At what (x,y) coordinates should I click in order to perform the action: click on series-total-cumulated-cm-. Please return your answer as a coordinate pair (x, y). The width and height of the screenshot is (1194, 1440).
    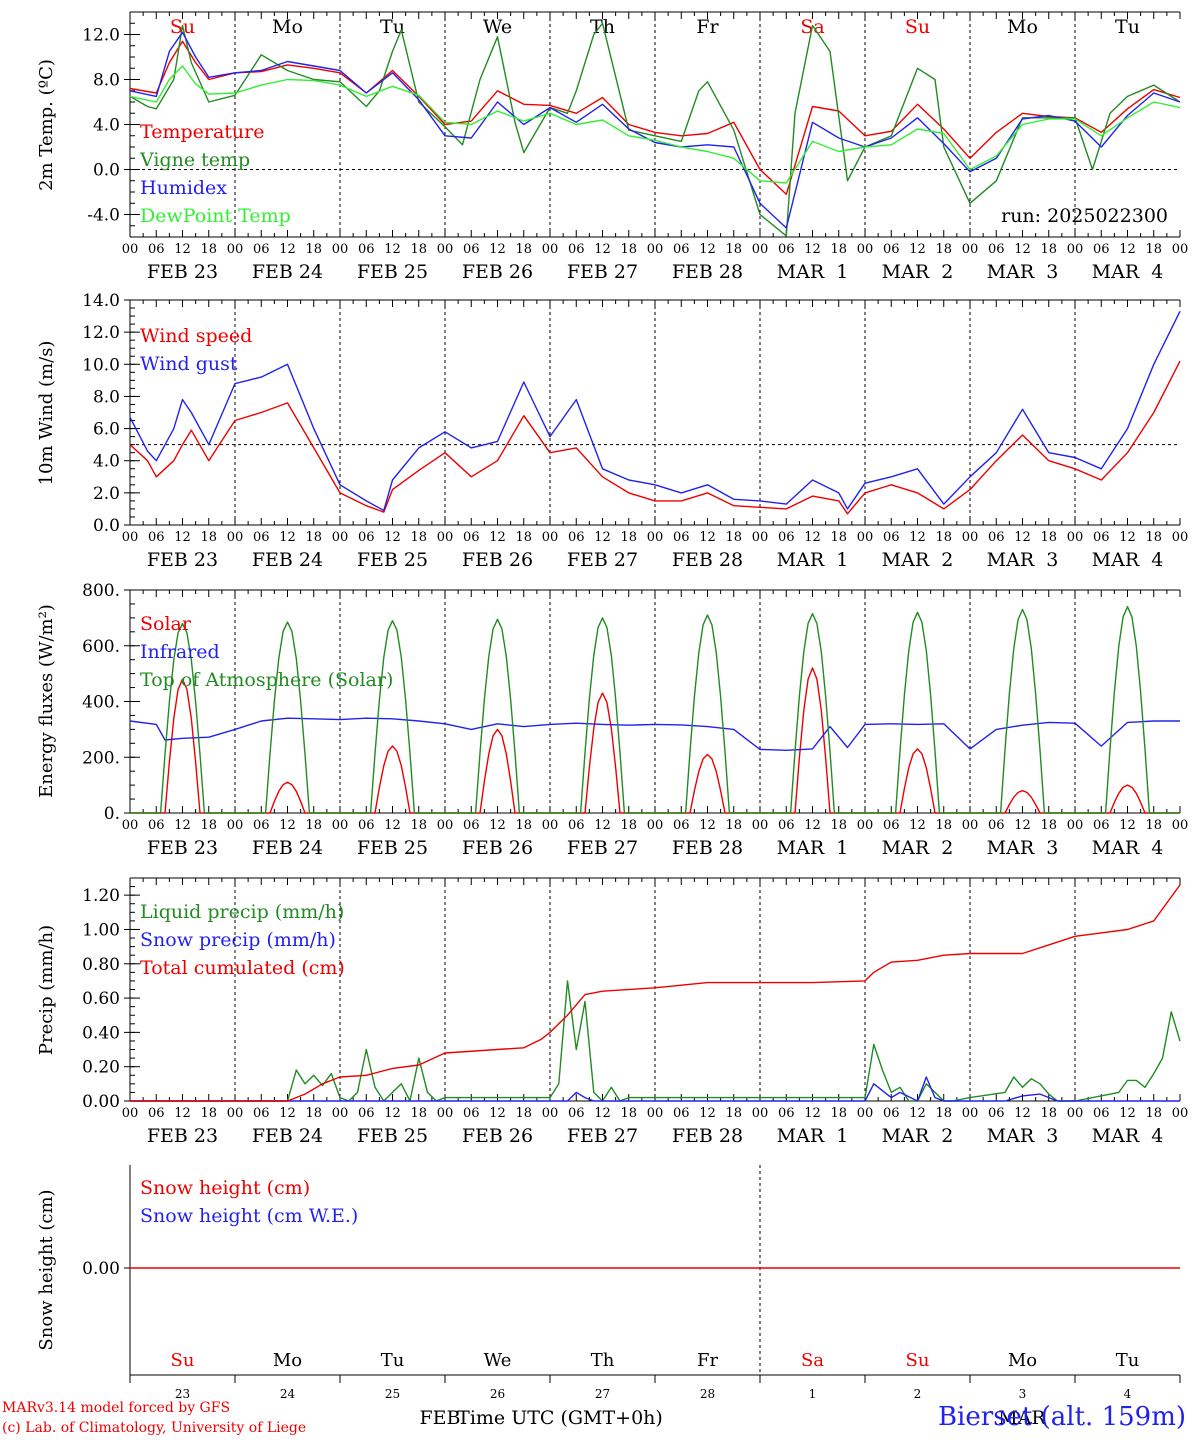
    Looking at the image, I should click on (655, 993).